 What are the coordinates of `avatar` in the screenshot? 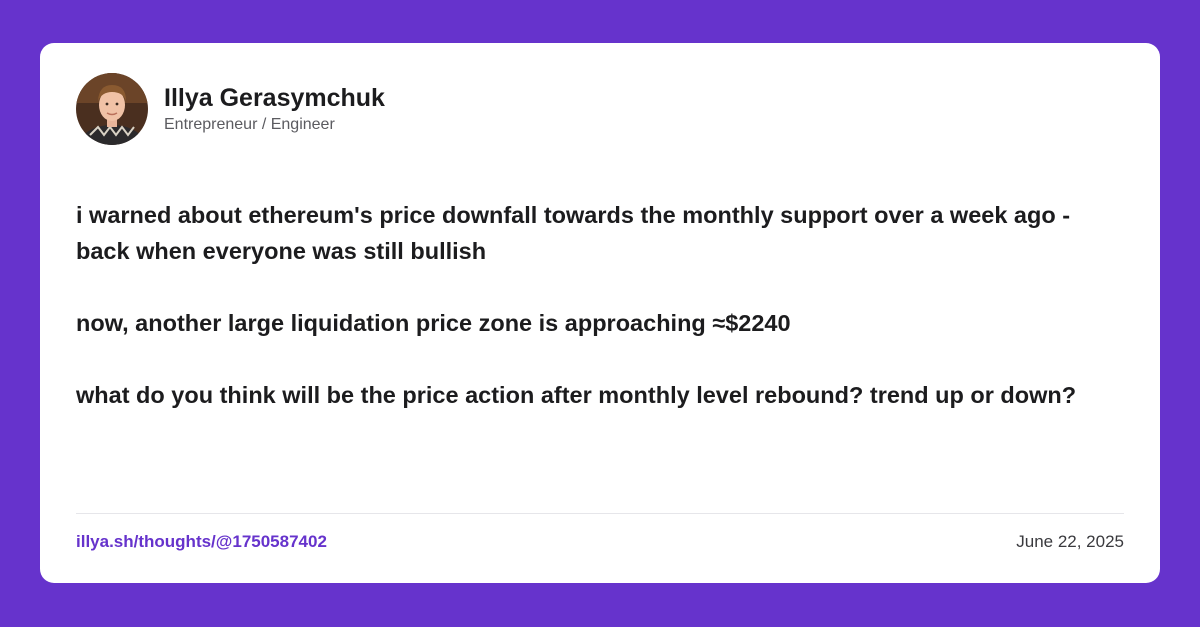 It's located at (112, 109).